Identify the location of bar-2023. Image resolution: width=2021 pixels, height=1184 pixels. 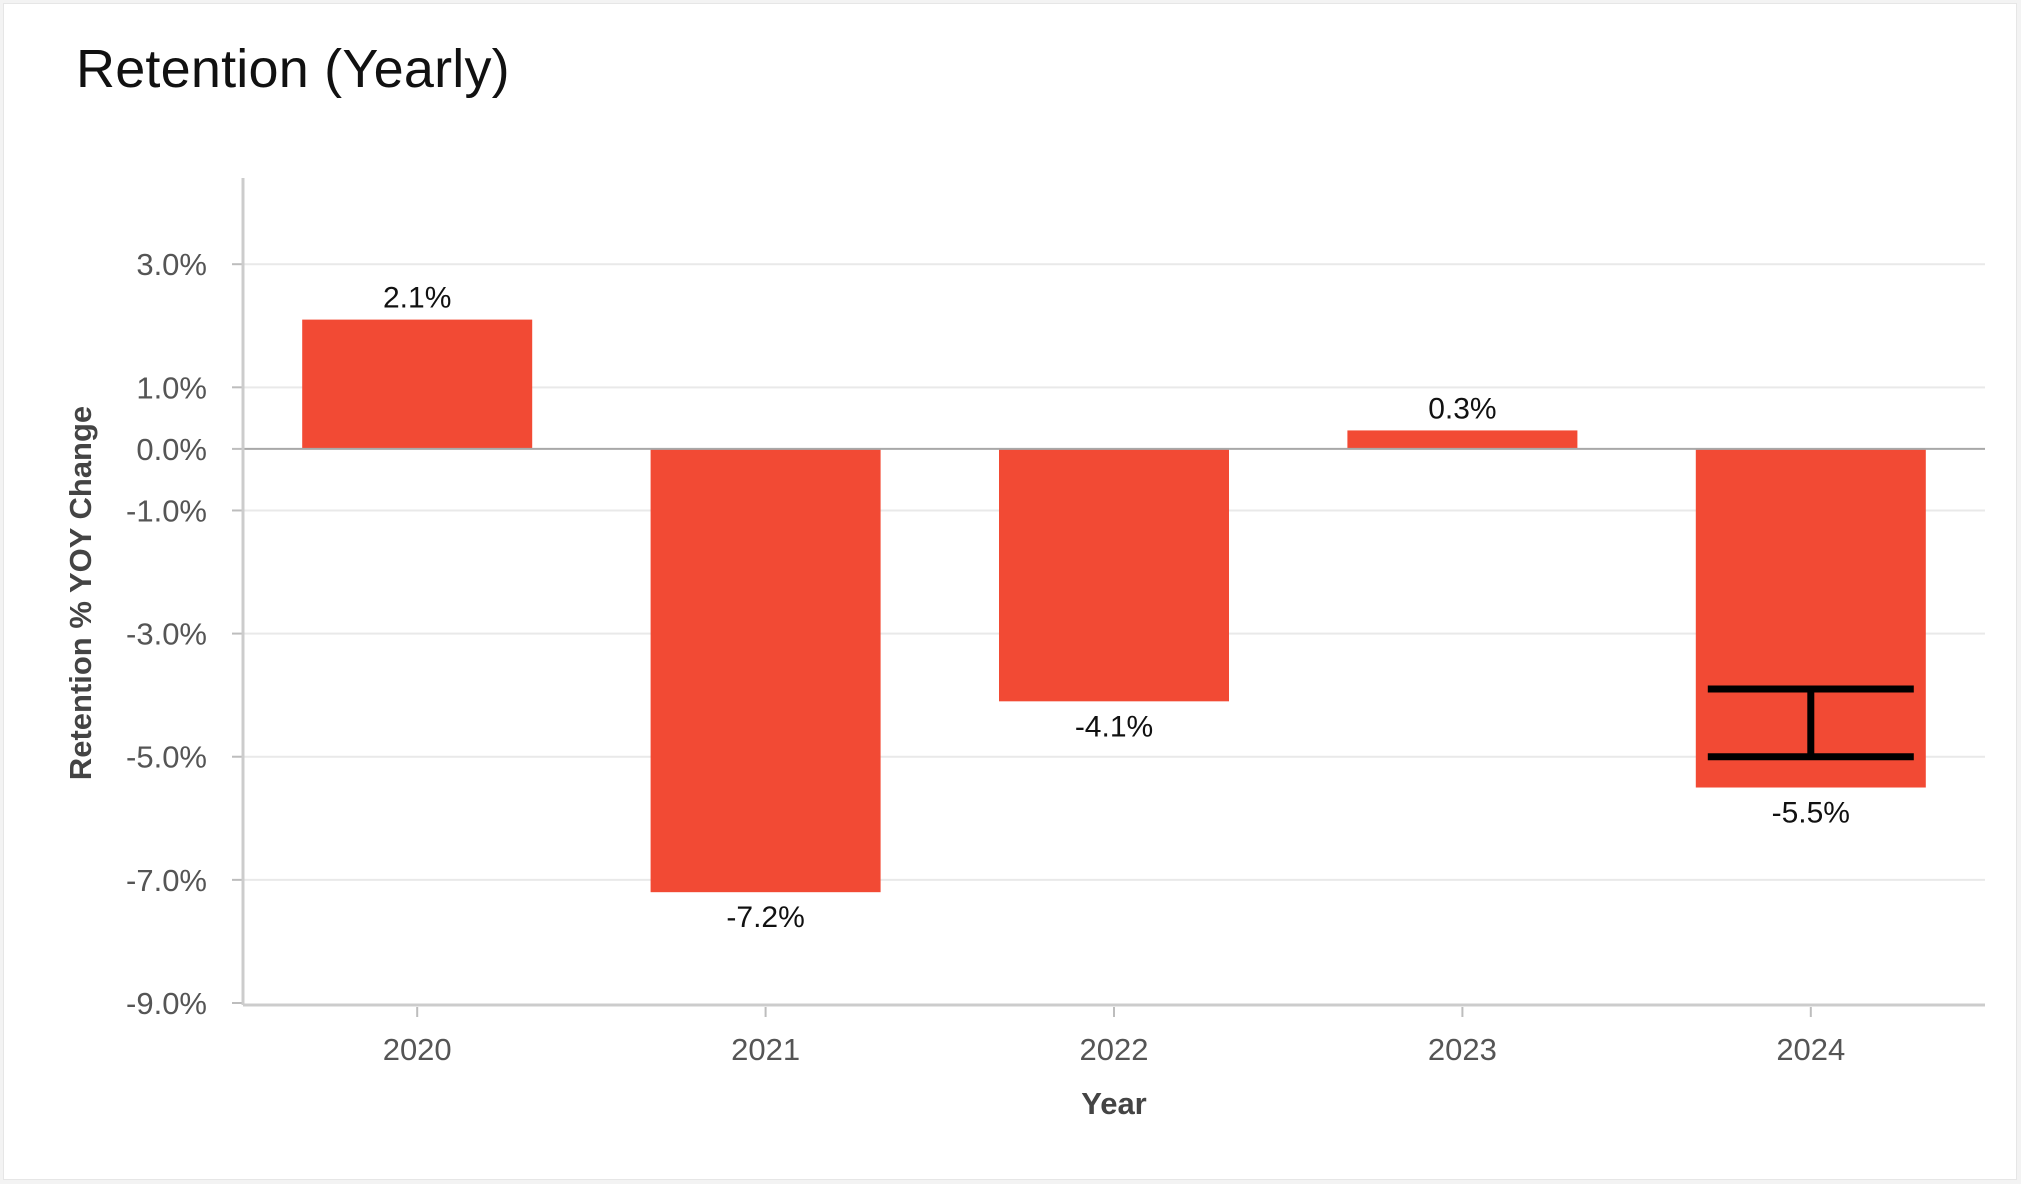
(1462, 439).